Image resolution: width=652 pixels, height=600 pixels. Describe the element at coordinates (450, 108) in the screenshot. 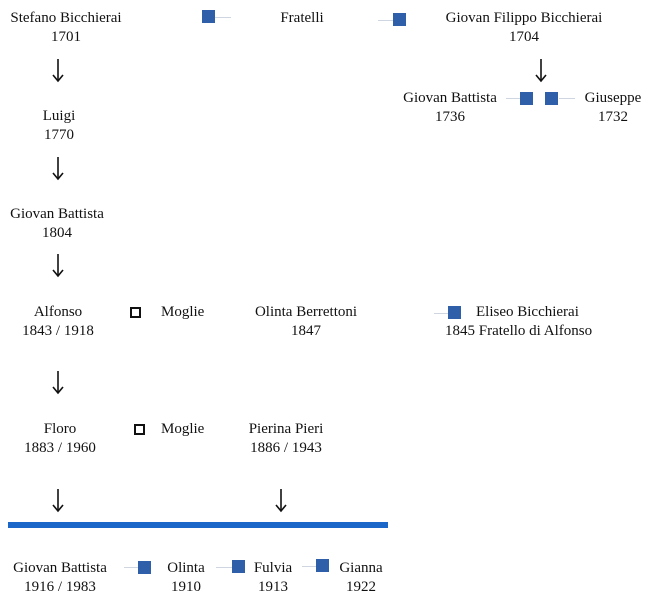

I see `person-giovan-battista-1736: Giovan Battista 1736` at that location.